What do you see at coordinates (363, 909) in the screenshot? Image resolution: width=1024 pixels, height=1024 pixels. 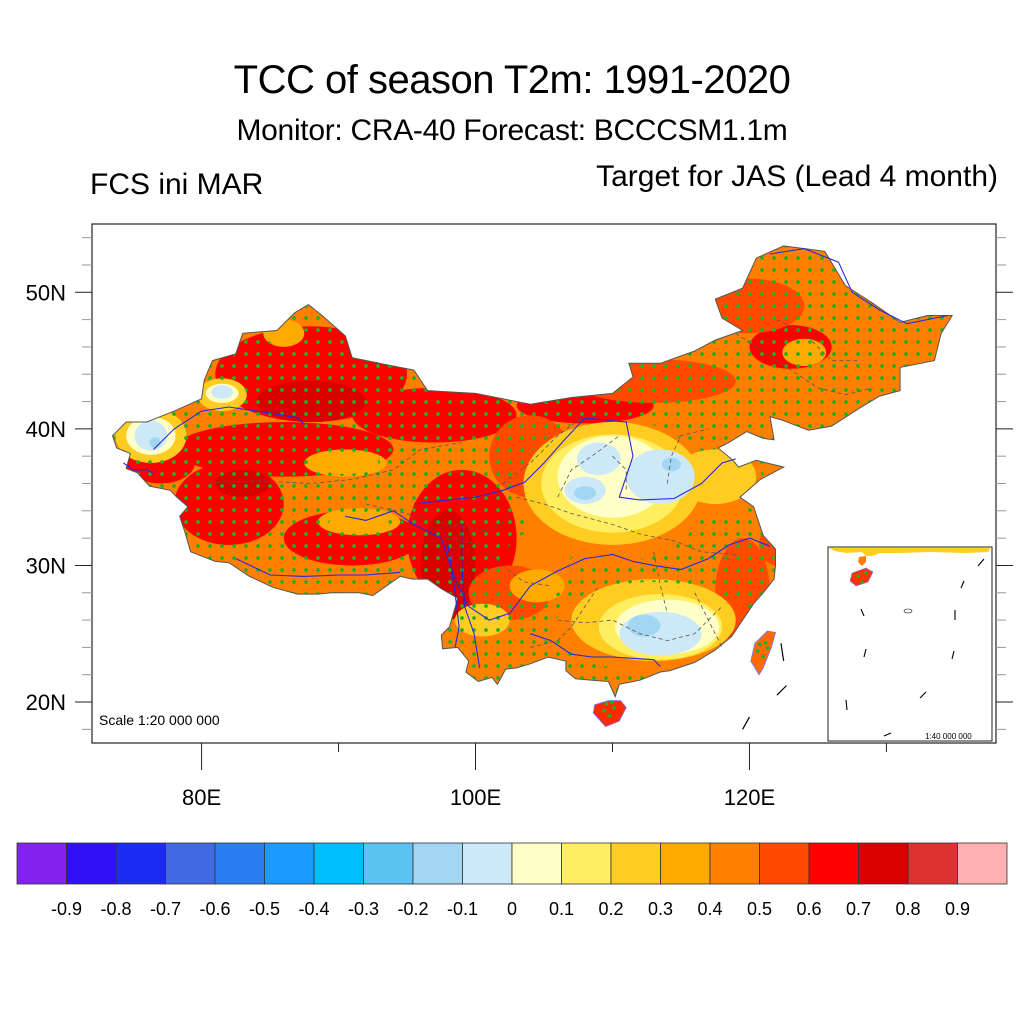 I see `colorbar-label: -0.3` at bounding box center [363, 909].